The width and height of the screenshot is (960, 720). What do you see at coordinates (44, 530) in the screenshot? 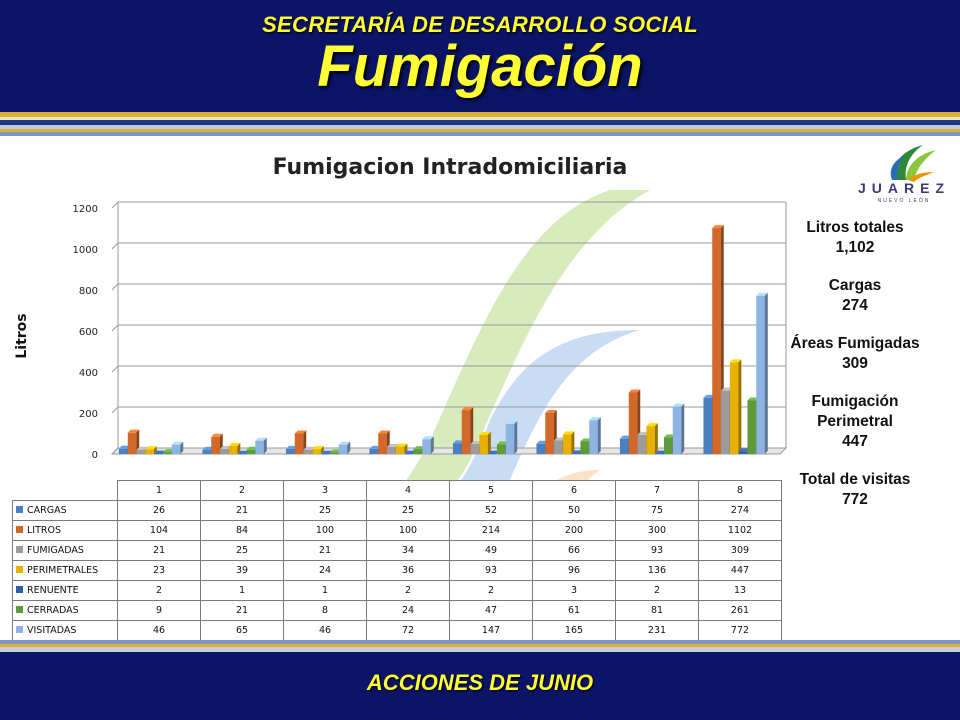
I see `series-name: LITROS` at bounding box center [44, 530].